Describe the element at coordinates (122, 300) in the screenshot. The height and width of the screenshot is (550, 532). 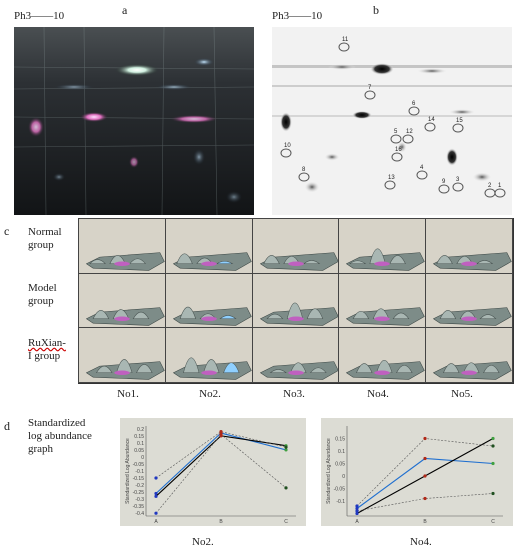
I see `landscape-cell-r2-c1` at that location.